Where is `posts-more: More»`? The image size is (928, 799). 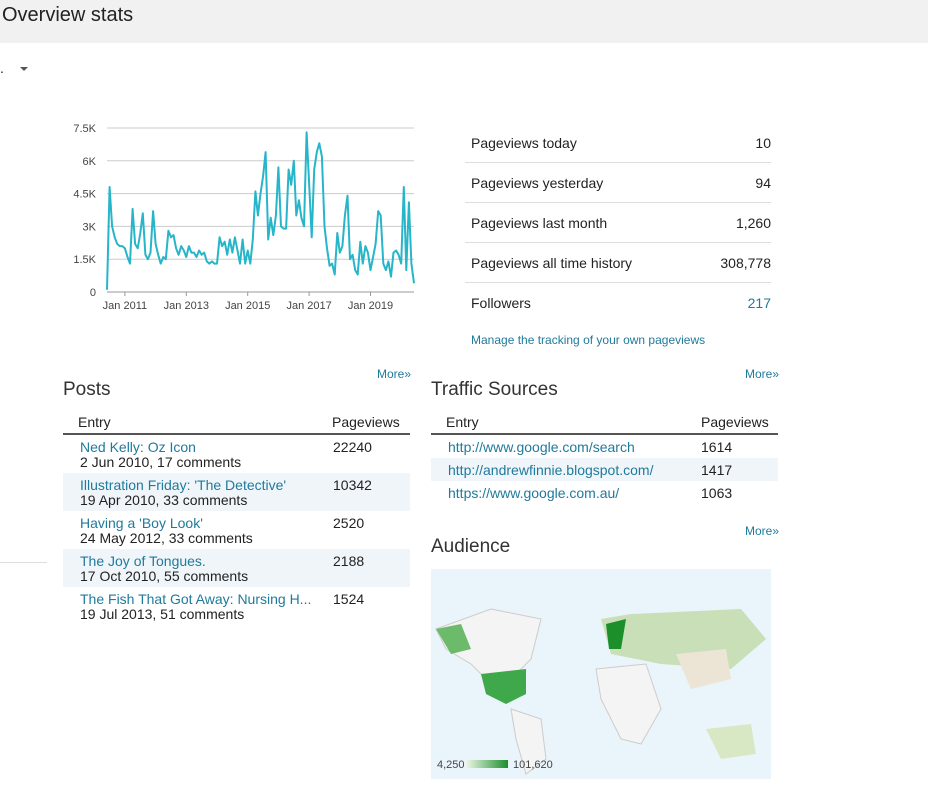 posts-more: More» is located at coordinates (394, 374).